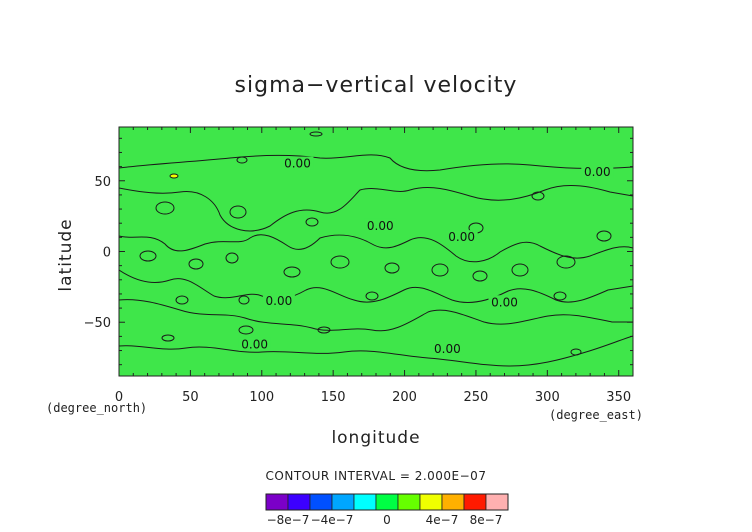  I want to click on y-axis-label: latitude, so click(66, 254).